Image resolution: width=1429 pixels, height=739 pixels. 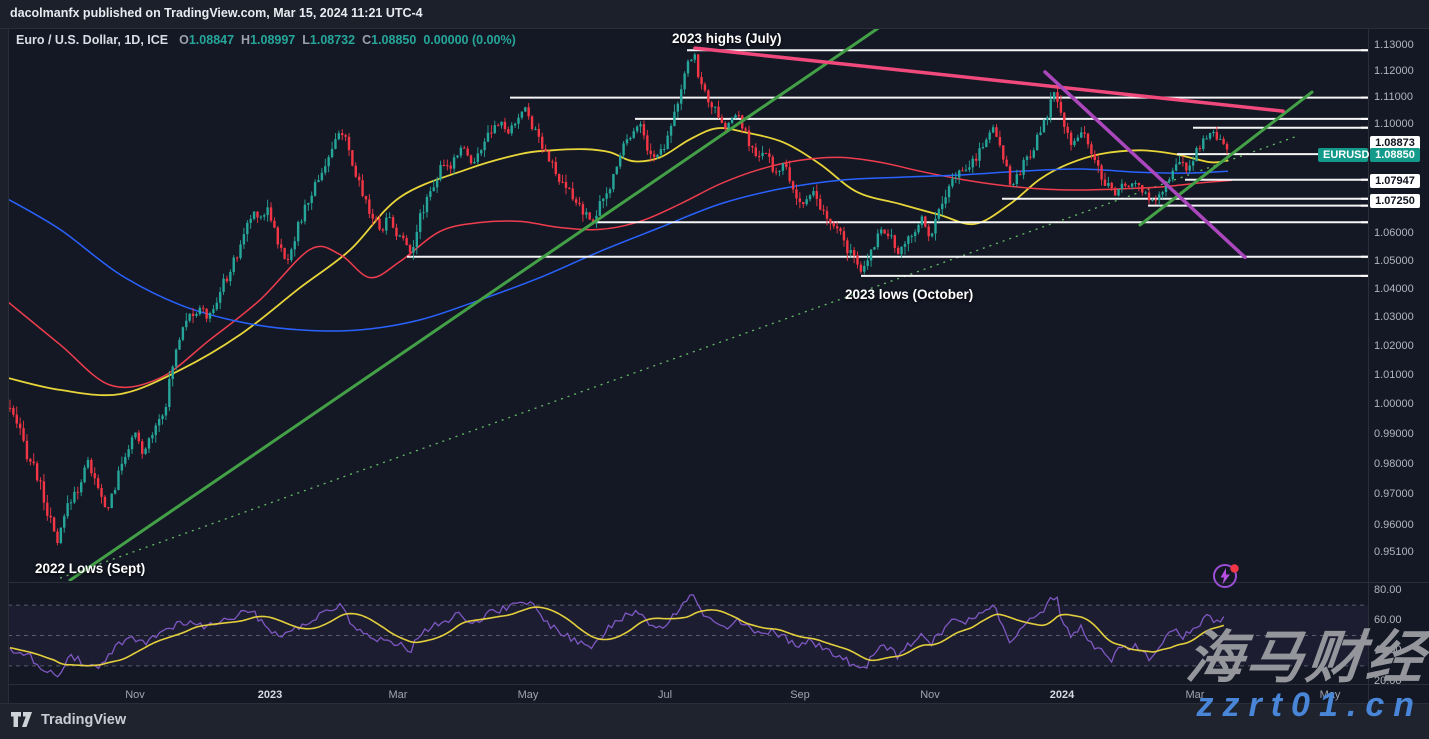 What do you see at coordinates (246, 40) in the screenshot?
I see `ohlc-label: H` at bounding box center [246, 40].